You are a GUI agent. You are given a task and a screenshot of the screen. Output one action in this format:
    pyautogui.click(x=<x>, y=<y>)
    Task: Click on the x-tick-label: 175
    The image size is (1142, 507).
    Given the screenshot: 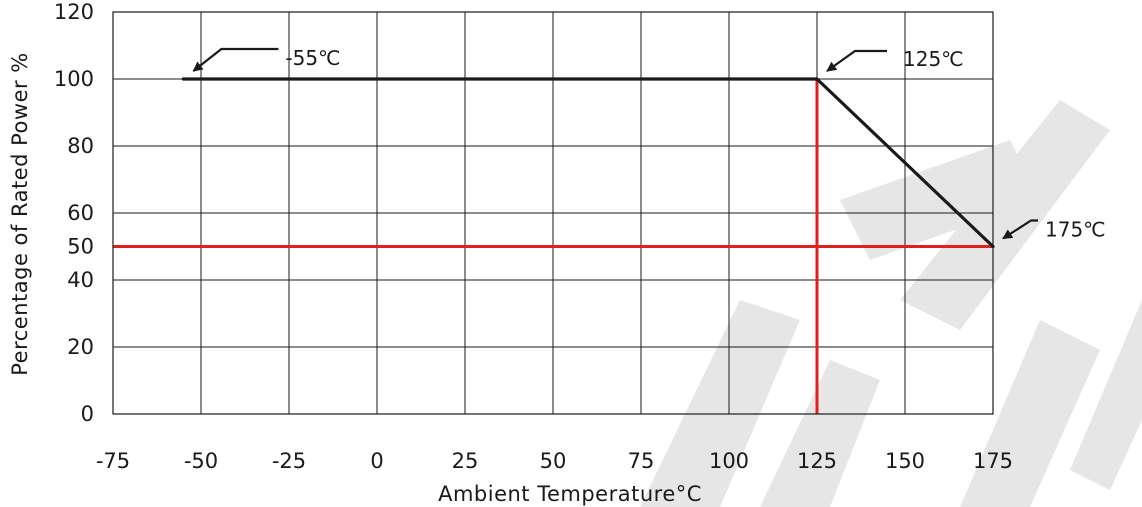 What is the action you would take?
    pyautogui.click(x=993, y=461)
    